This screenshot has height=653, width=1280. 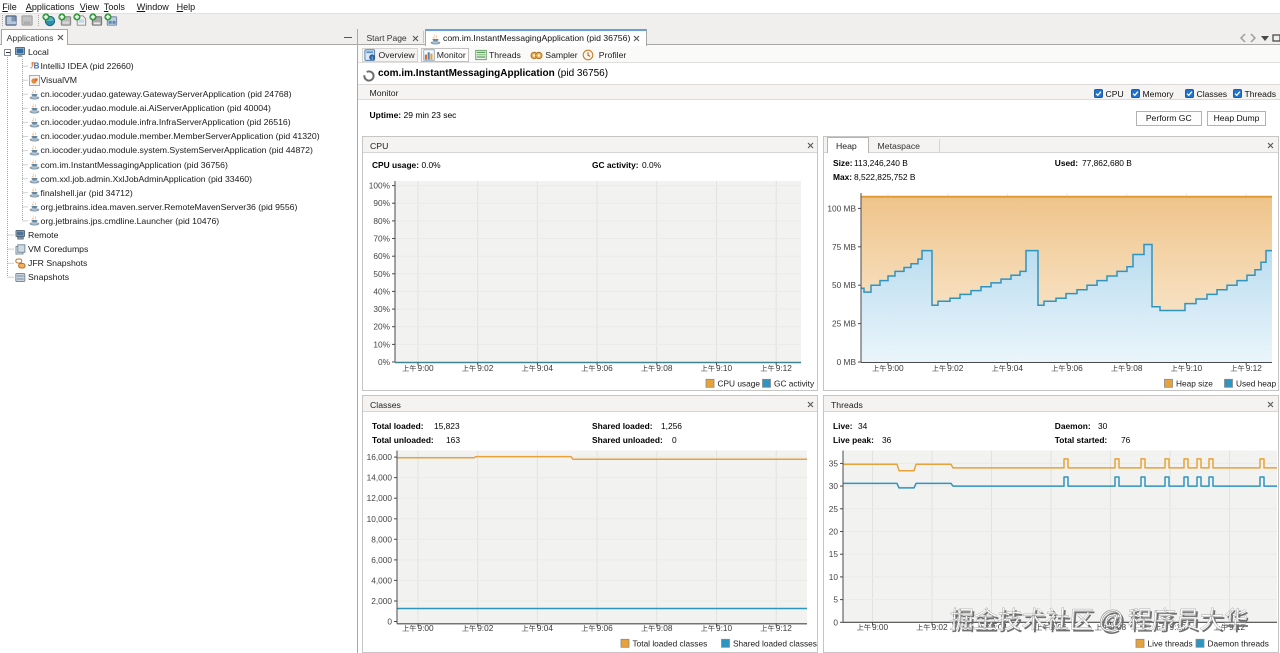 What do you see at coordinates (381, 256) in the screenshot?
I see `svg-text: 60%` at bounding box center [381, 256].